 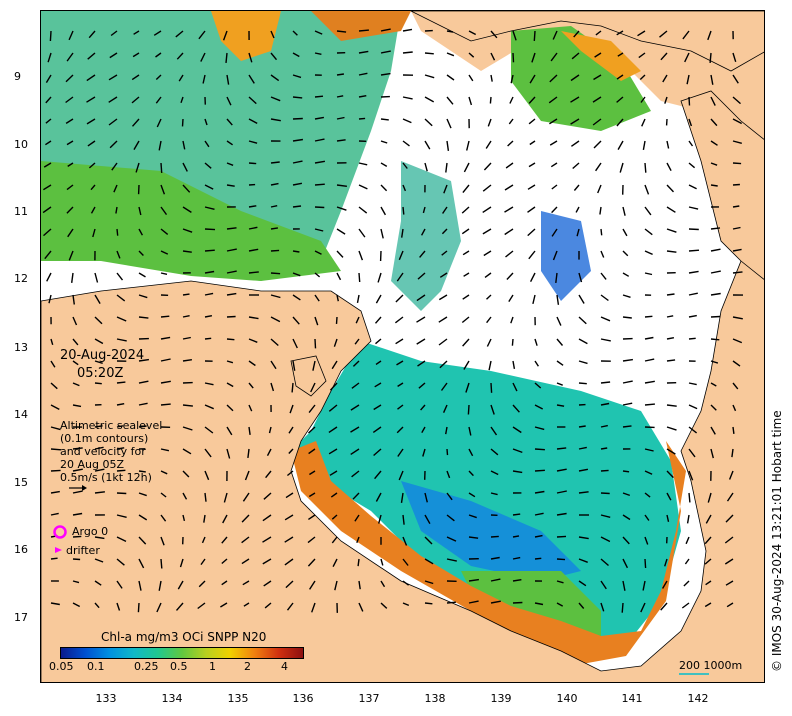 What do you see at coordinates (146, 666) in the screenshot?
I see `colorbar-tick-2: 0.25` at bounding box center [146, 666].